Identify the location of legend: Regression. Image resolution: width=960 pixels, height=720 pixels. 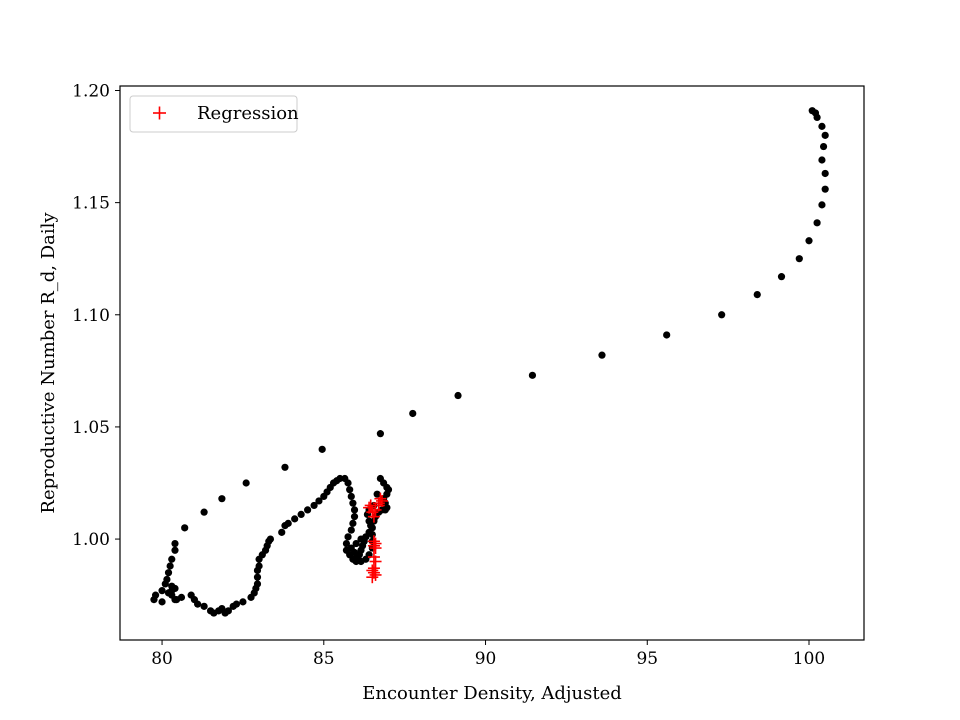
(214, 114).